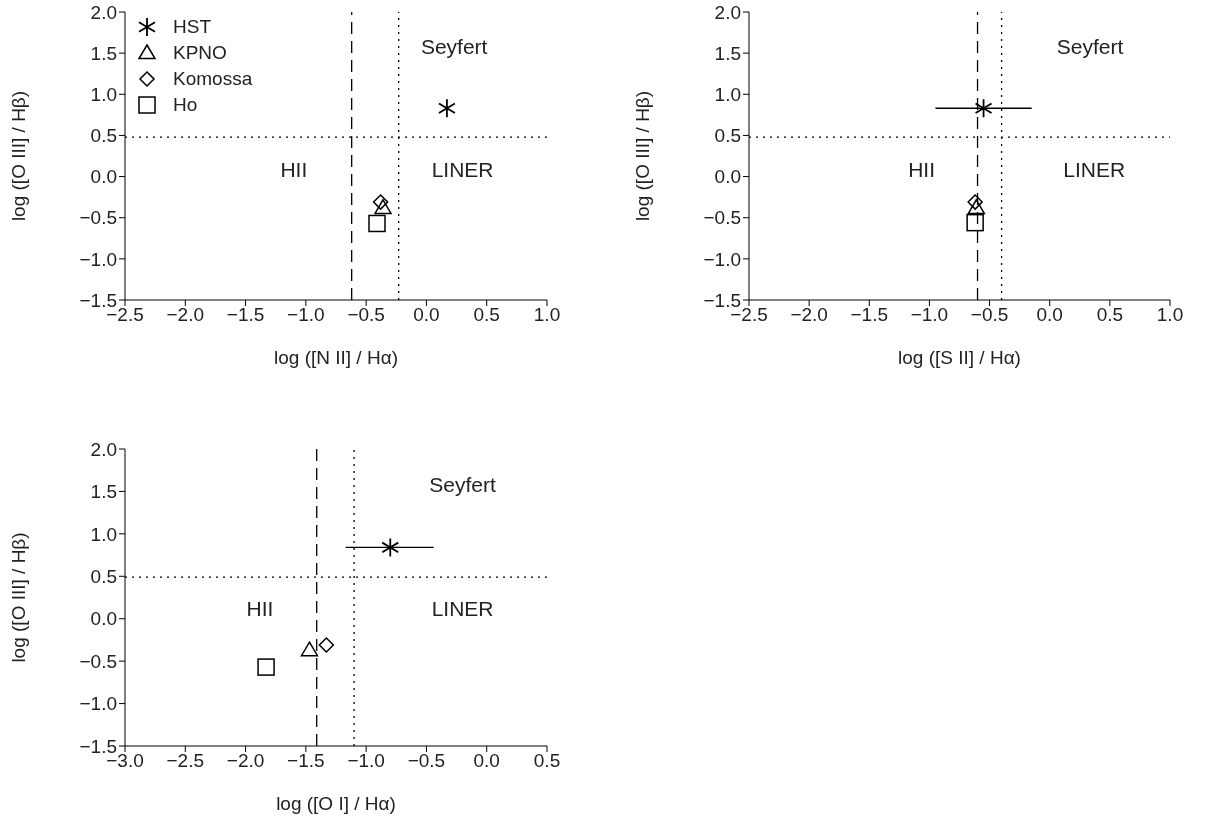  Describe the element at coordinates (185, 105) in the screenshot. I see `legend-label: Ho` at that location.